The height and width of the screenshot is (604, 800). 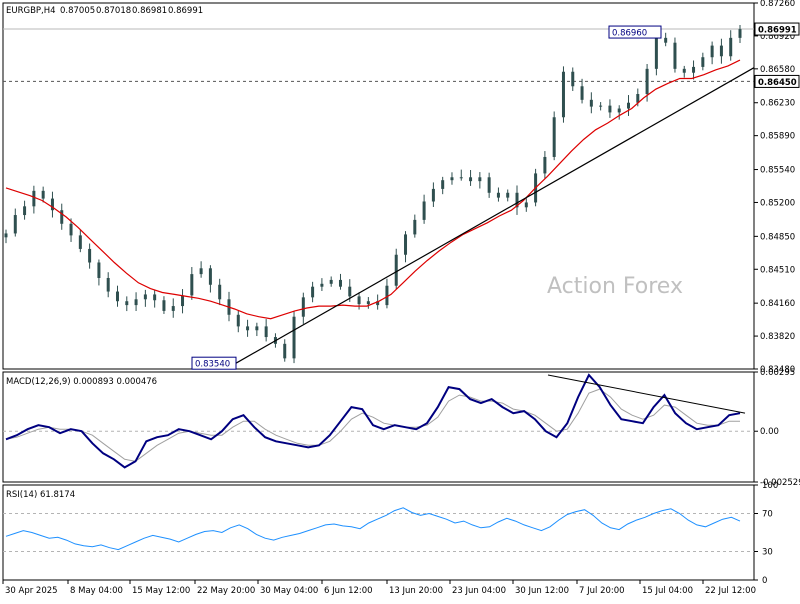 I want to click on x-axis-tick-label: 15 May 12:00, so click(x=161, y=591).